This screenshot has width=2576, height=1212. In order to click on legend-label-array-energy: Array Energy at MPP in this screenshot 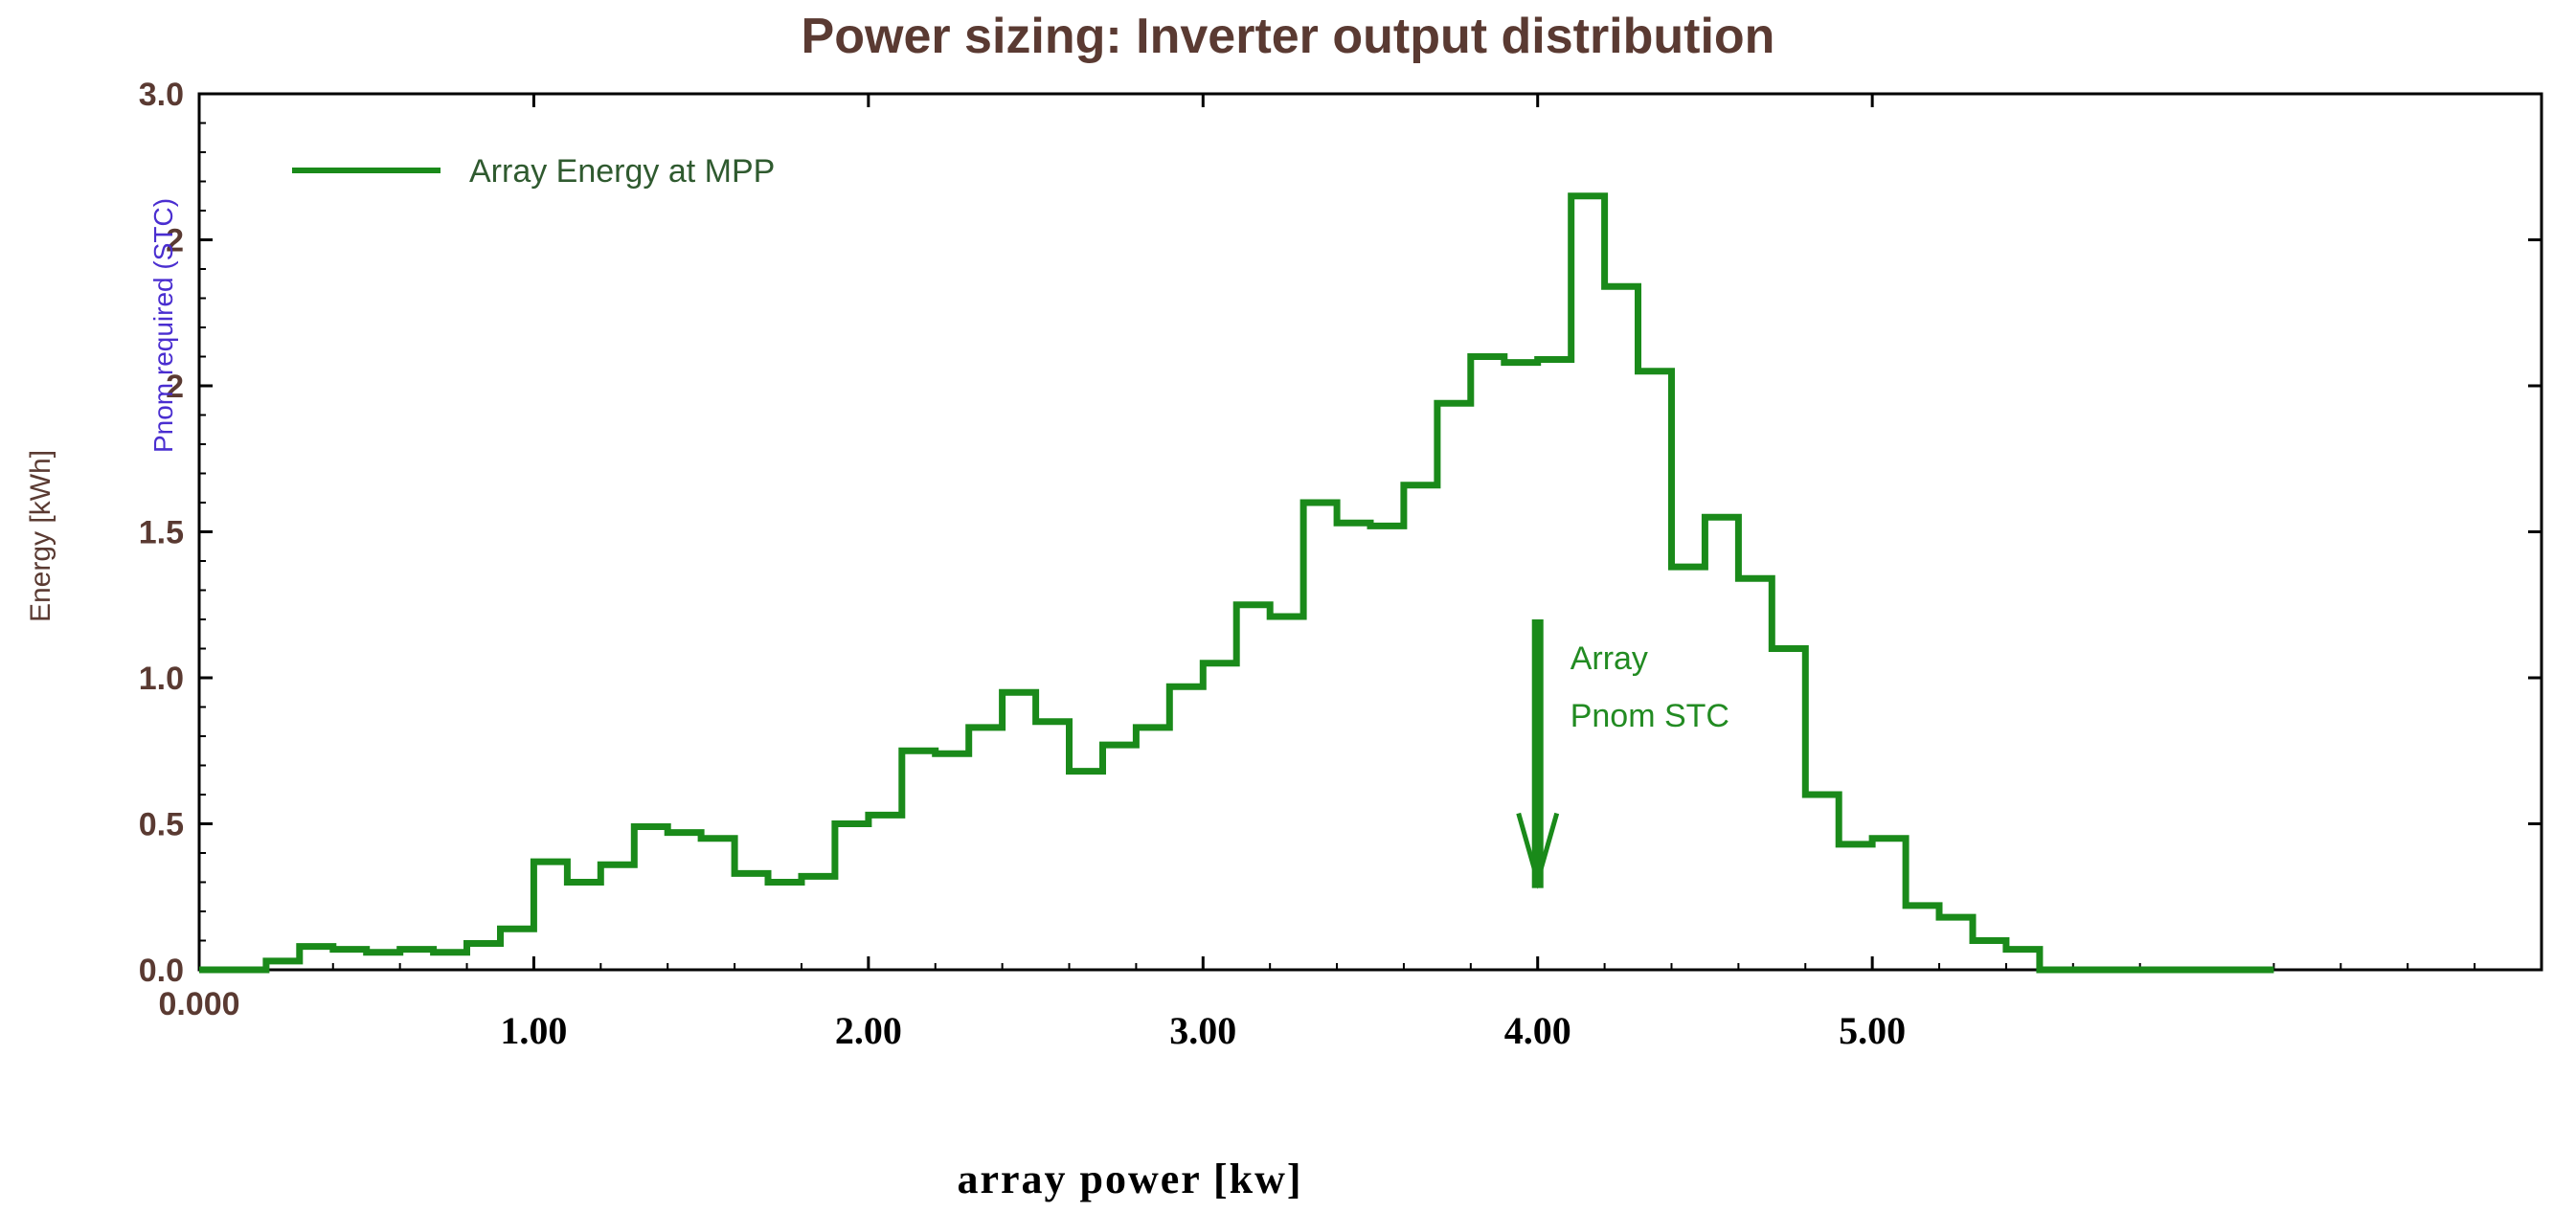, I will do `click(622, 171)`.